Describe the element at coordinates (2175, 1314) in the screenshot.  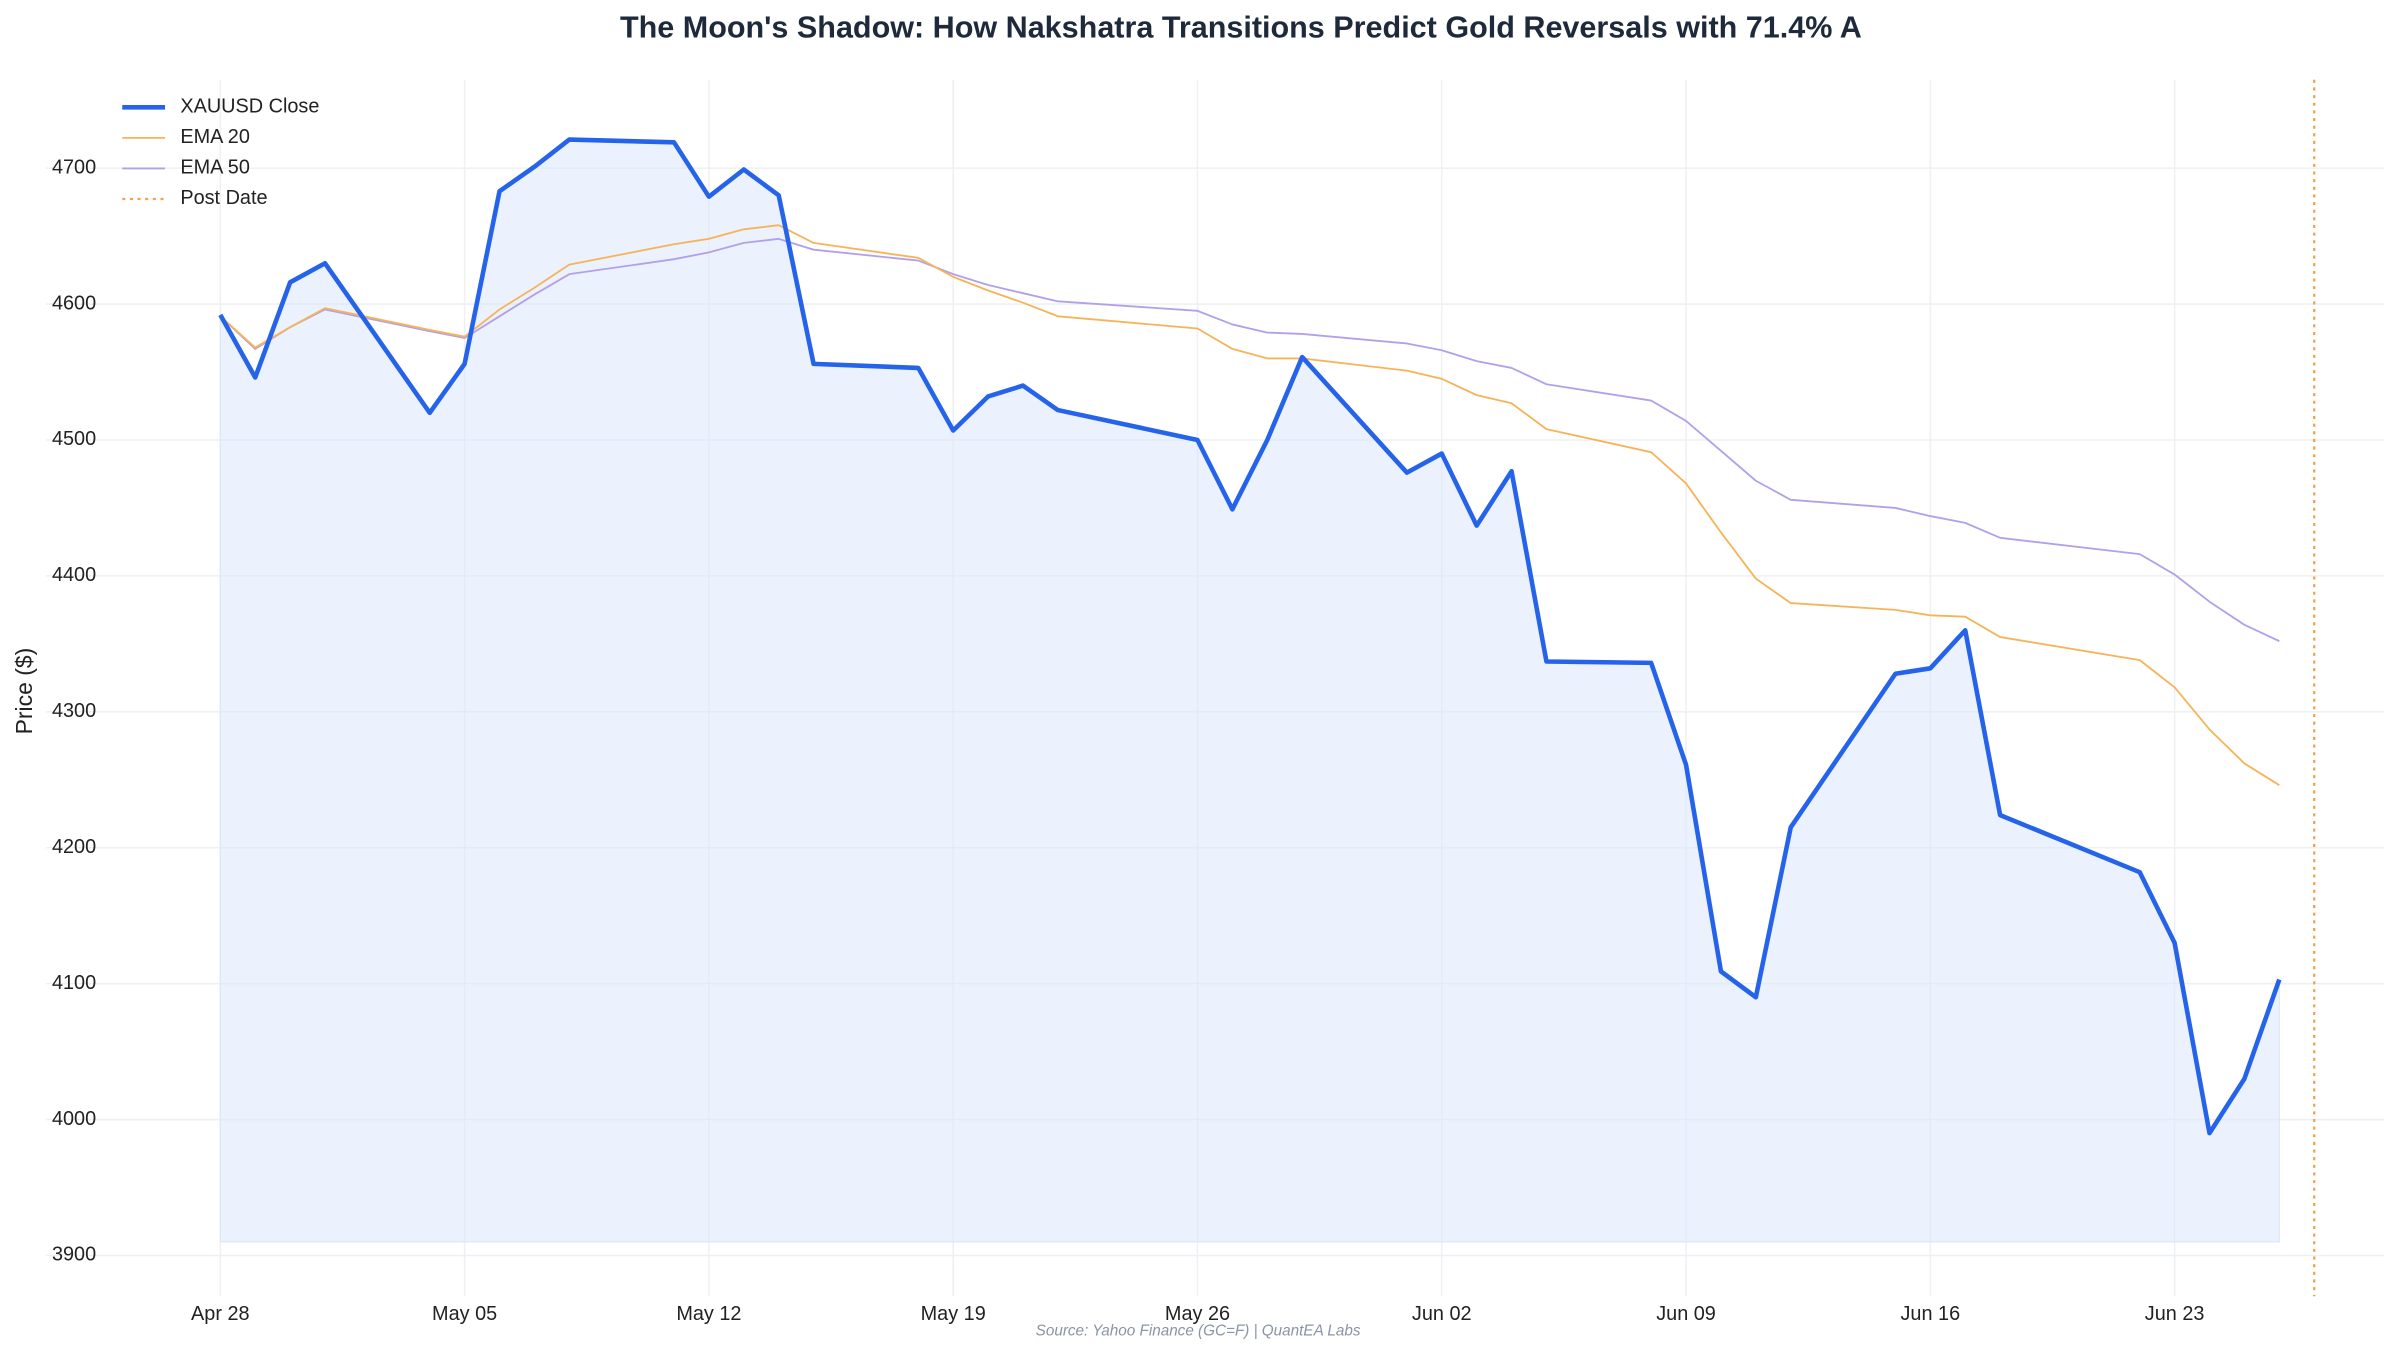
I see `x-tick-label: Jun 23` at that location.